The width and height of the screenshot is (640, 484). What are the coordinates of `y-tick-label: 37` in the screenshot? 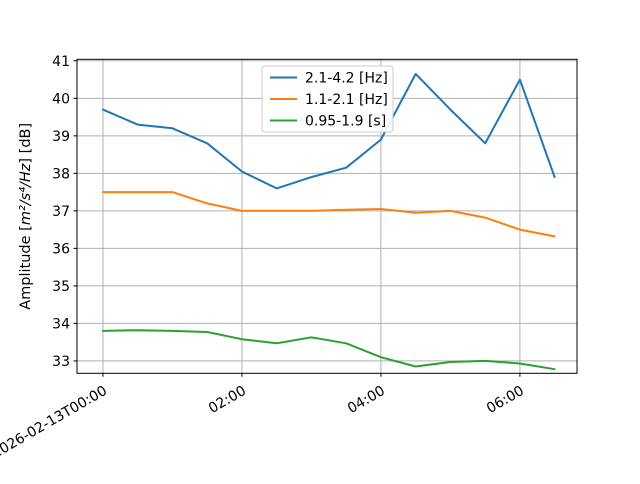 It's located at (61, 212).